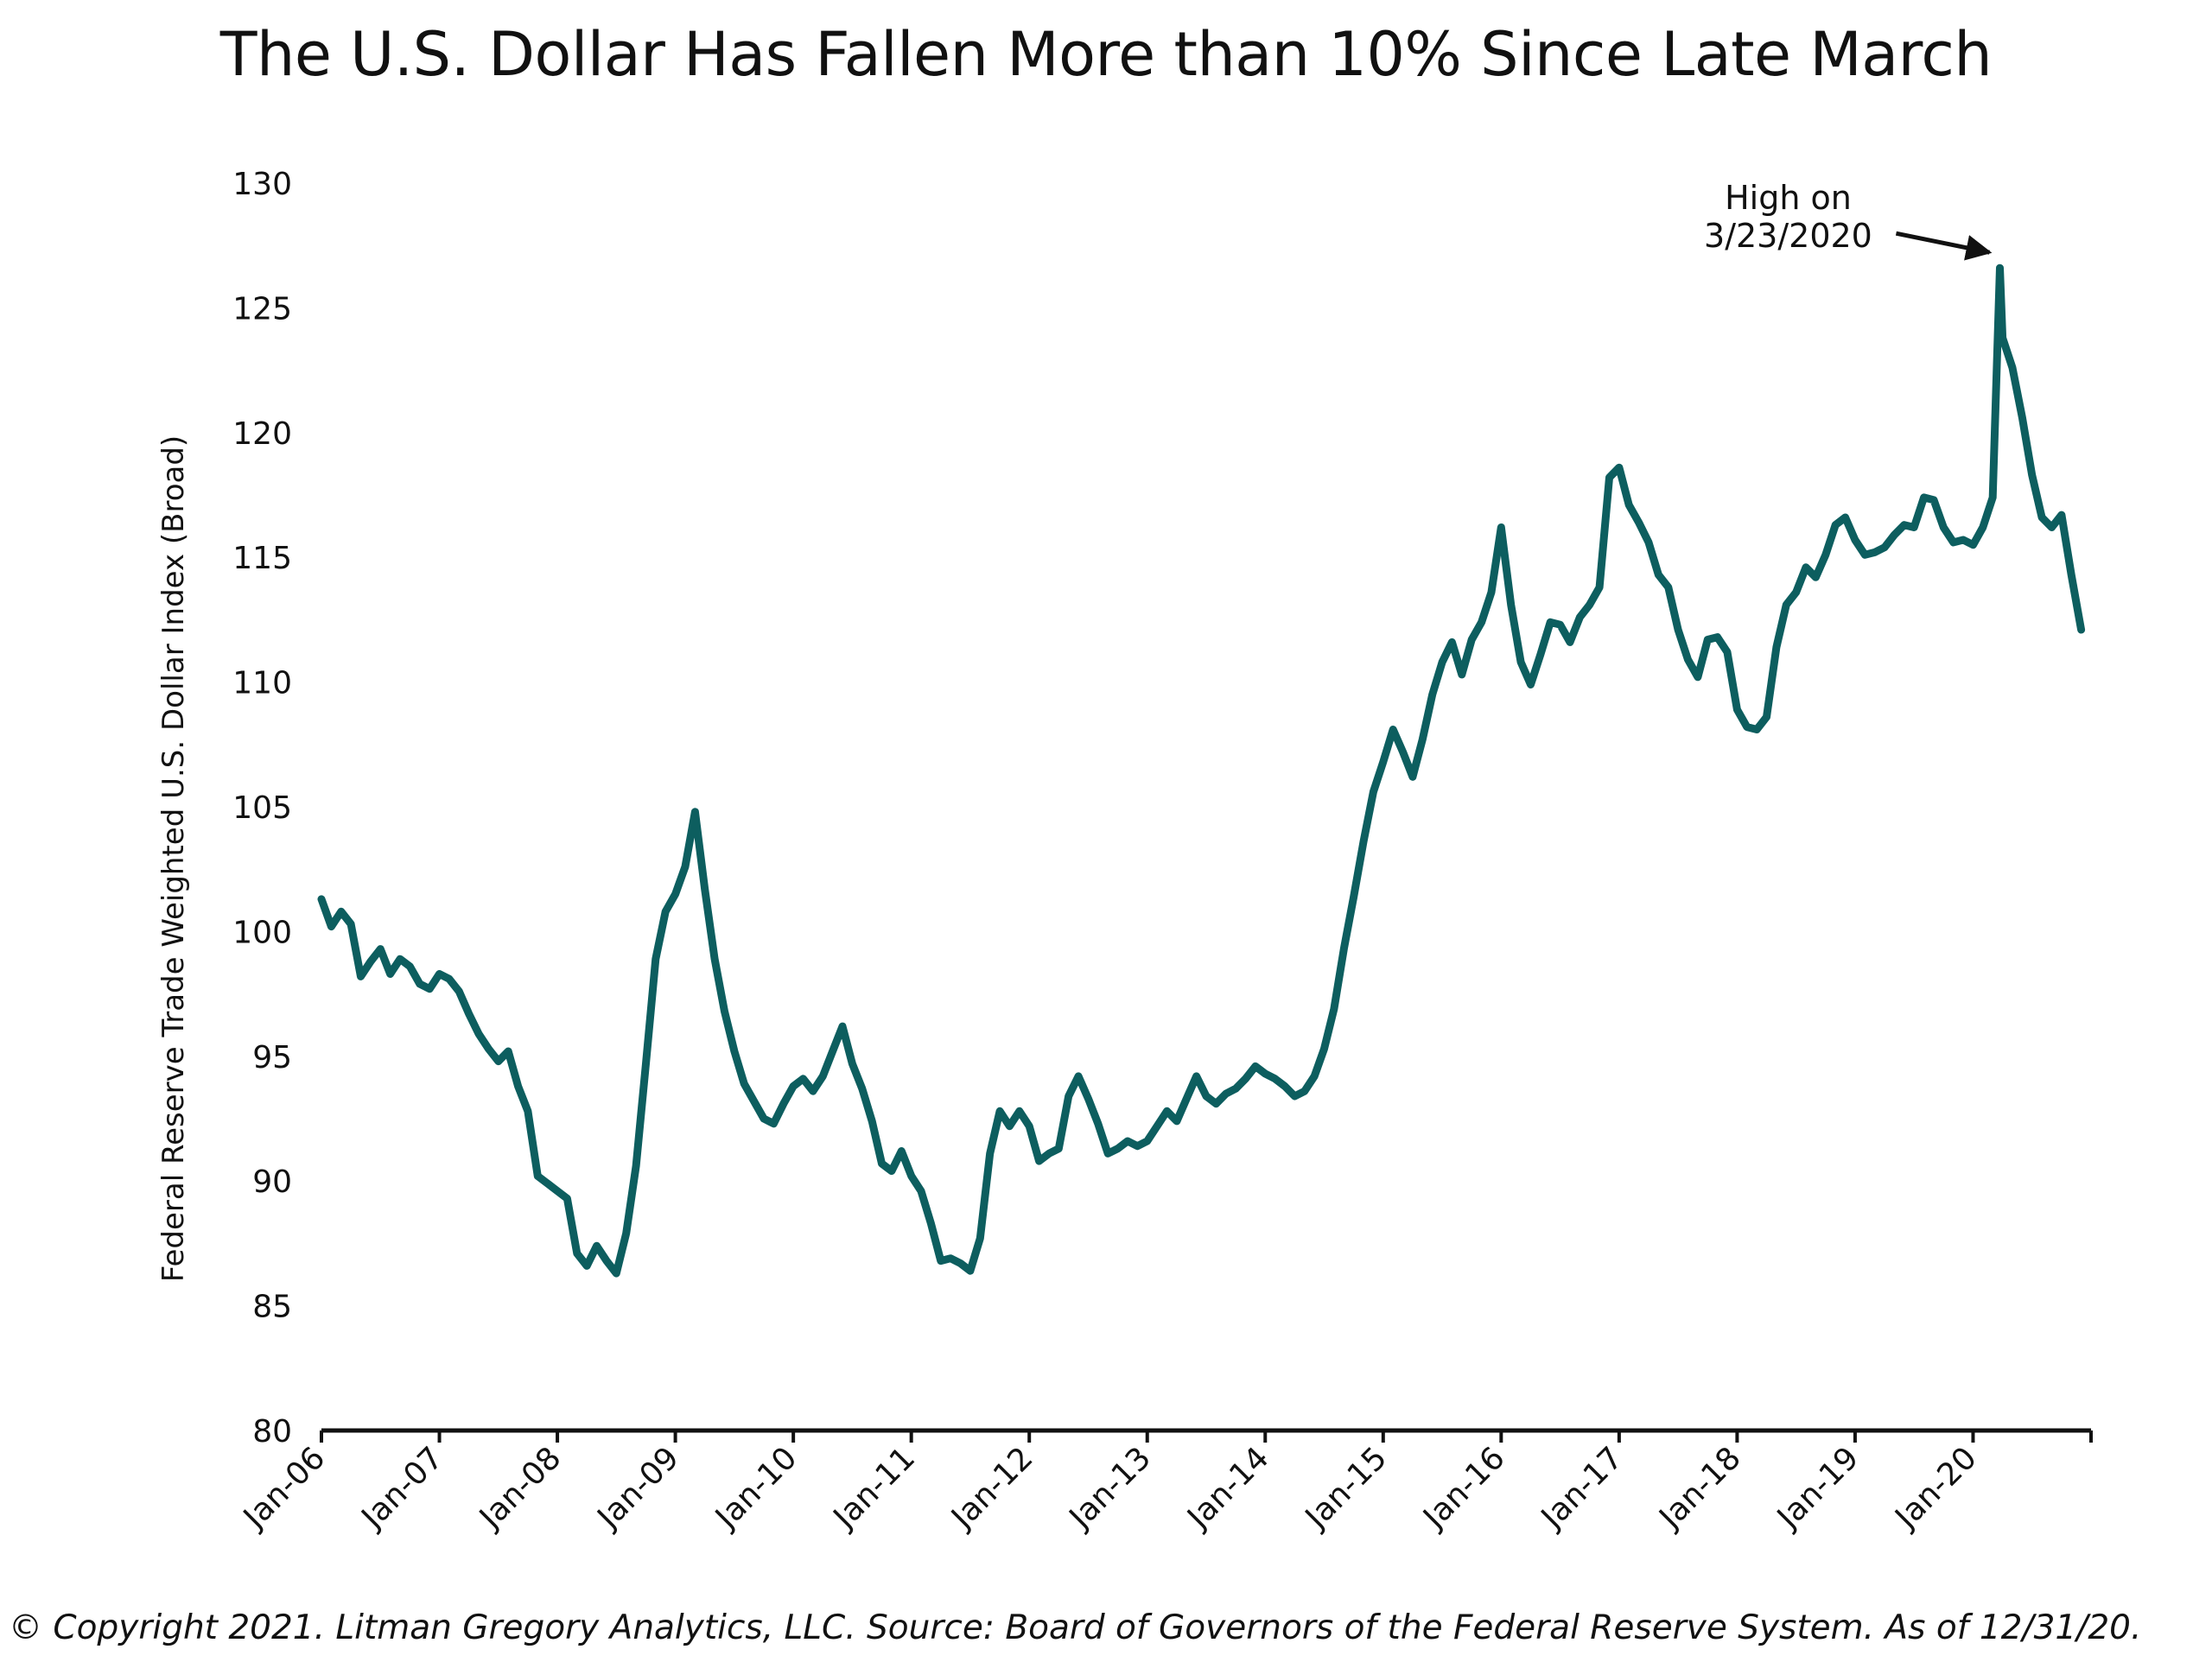  Describe the element at coordinates (1944, 246) in the screenshot. I see `annotation-arrow` at that location.